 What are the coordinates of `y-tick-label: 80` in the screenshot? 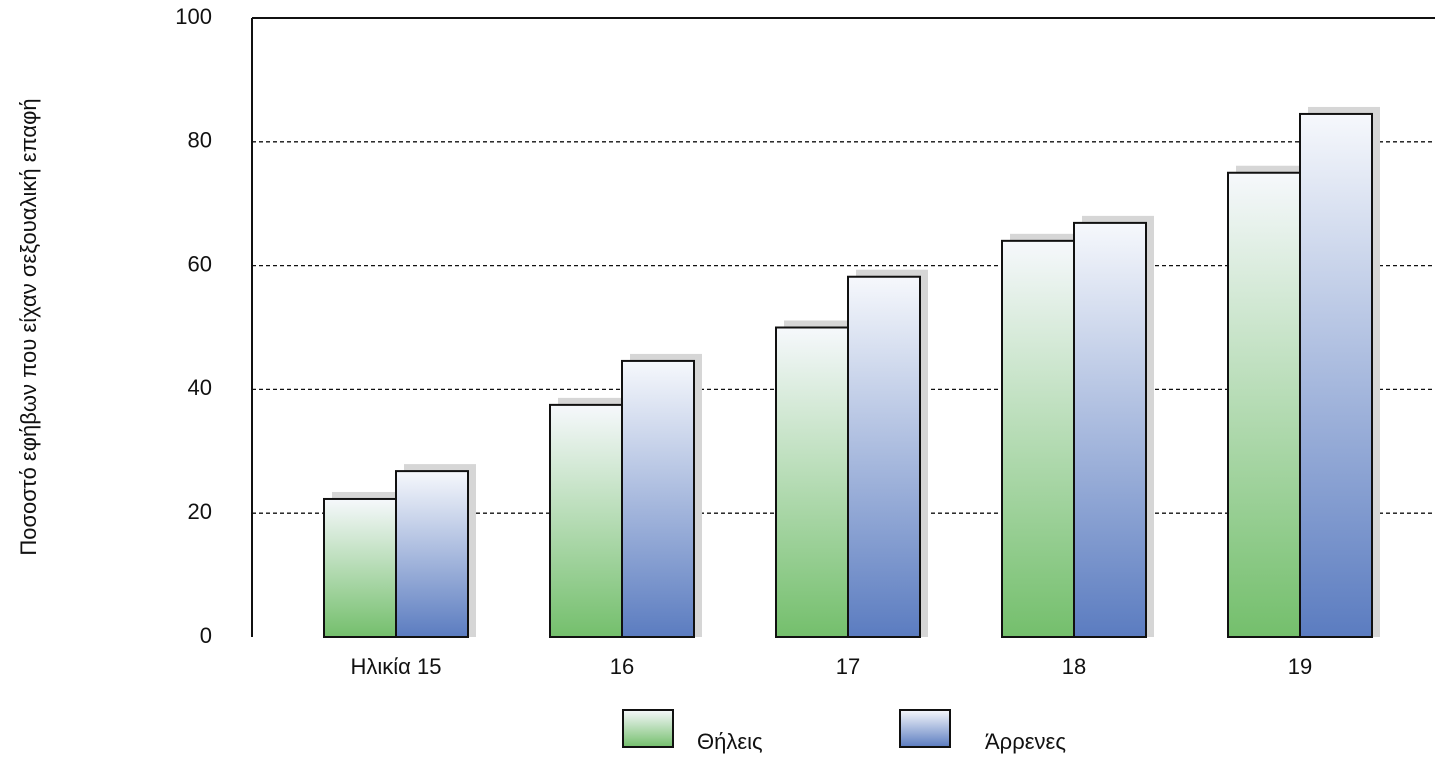 It's located at (200, 140).